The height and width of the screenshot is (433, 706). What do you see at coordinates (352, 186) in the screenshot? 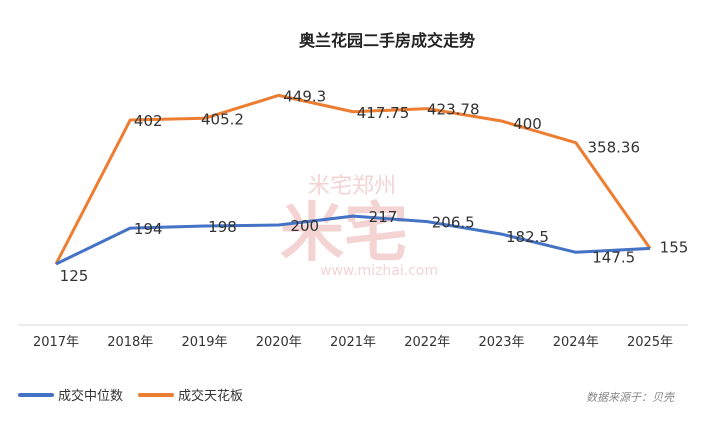
I see `watermark-brand: 米宅郑州` at bounding box center [352, 186].